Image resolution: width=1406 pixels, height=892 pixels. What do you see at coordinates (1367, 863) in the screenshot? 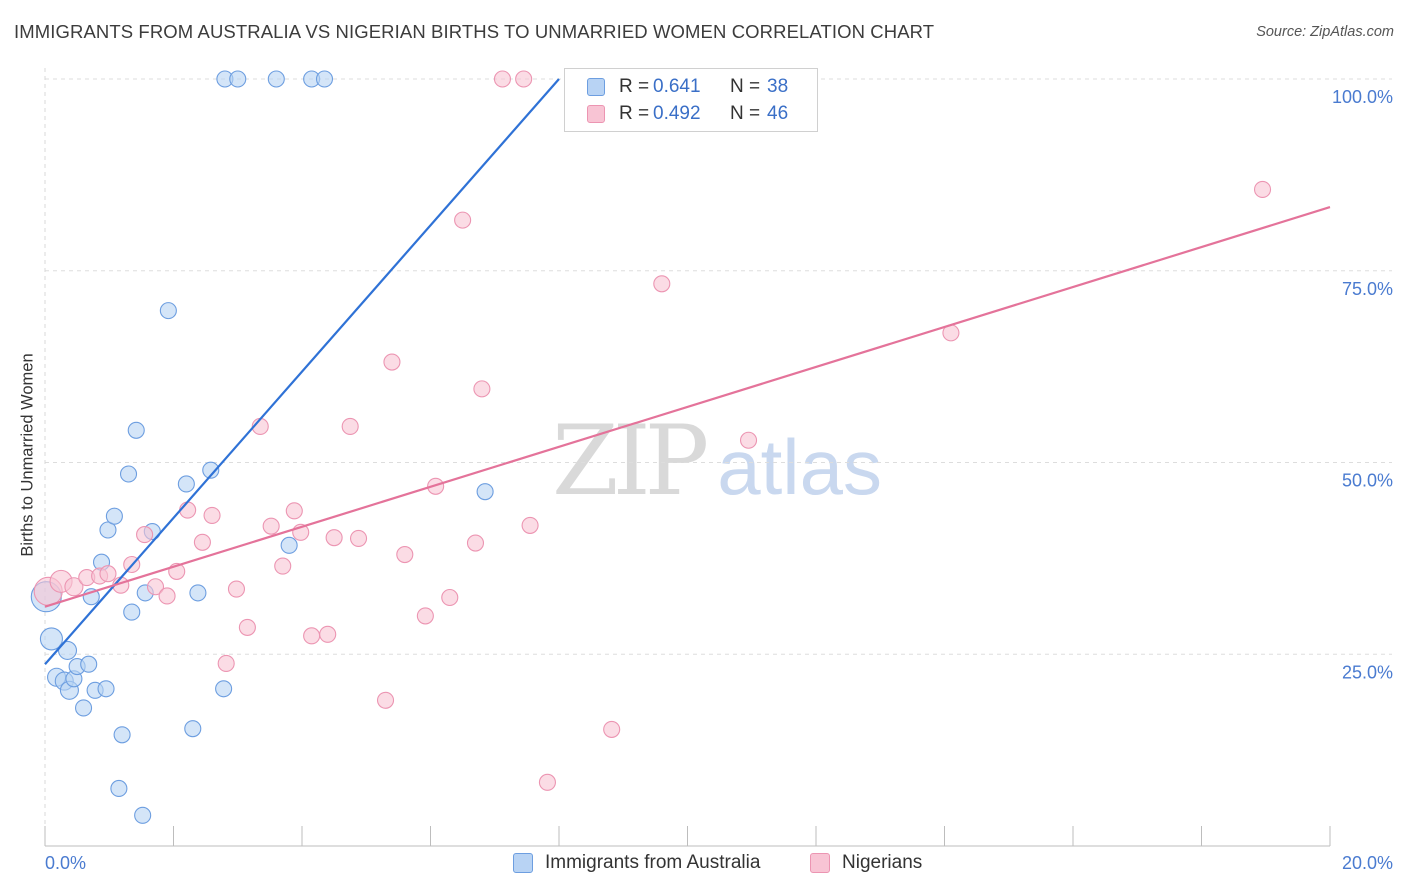
I see `x-tick-label: 20.0%` at bounding box center [1367, 863].